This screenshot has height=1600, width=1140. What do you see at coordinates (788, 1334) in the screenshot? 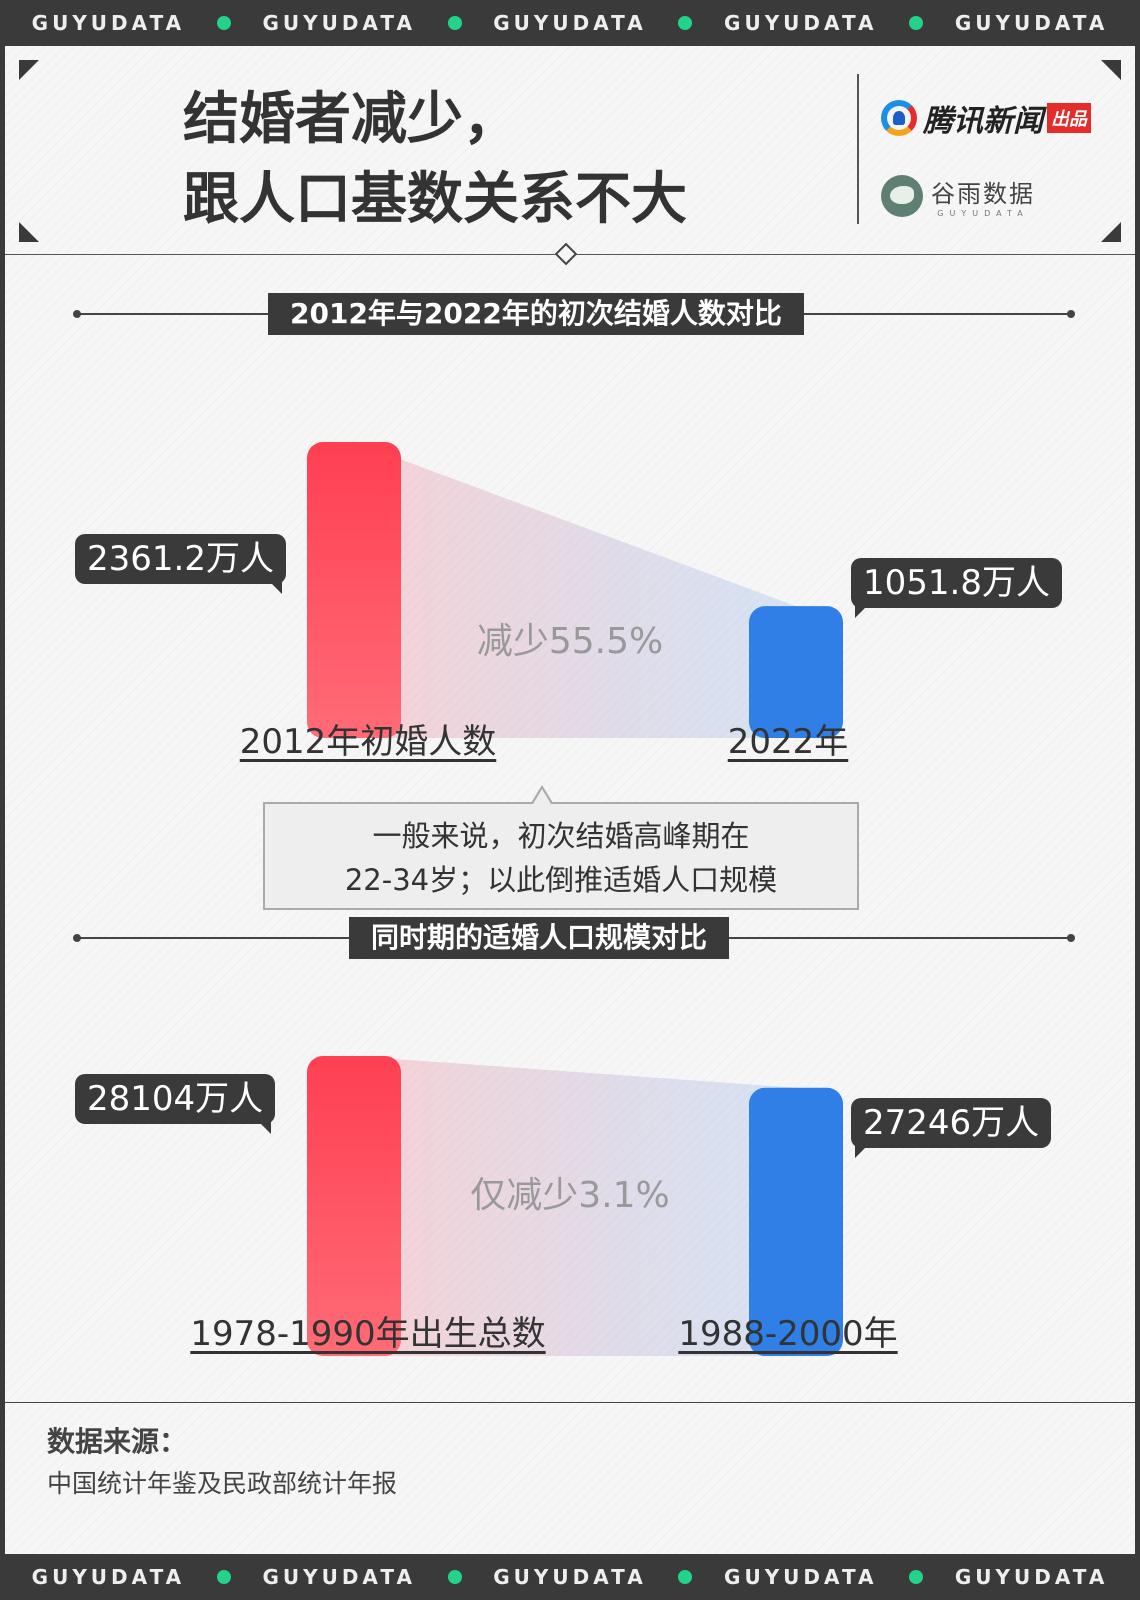
I see `chart-2-category-right: 1988-2000年` at bounding box center [788, 1334].